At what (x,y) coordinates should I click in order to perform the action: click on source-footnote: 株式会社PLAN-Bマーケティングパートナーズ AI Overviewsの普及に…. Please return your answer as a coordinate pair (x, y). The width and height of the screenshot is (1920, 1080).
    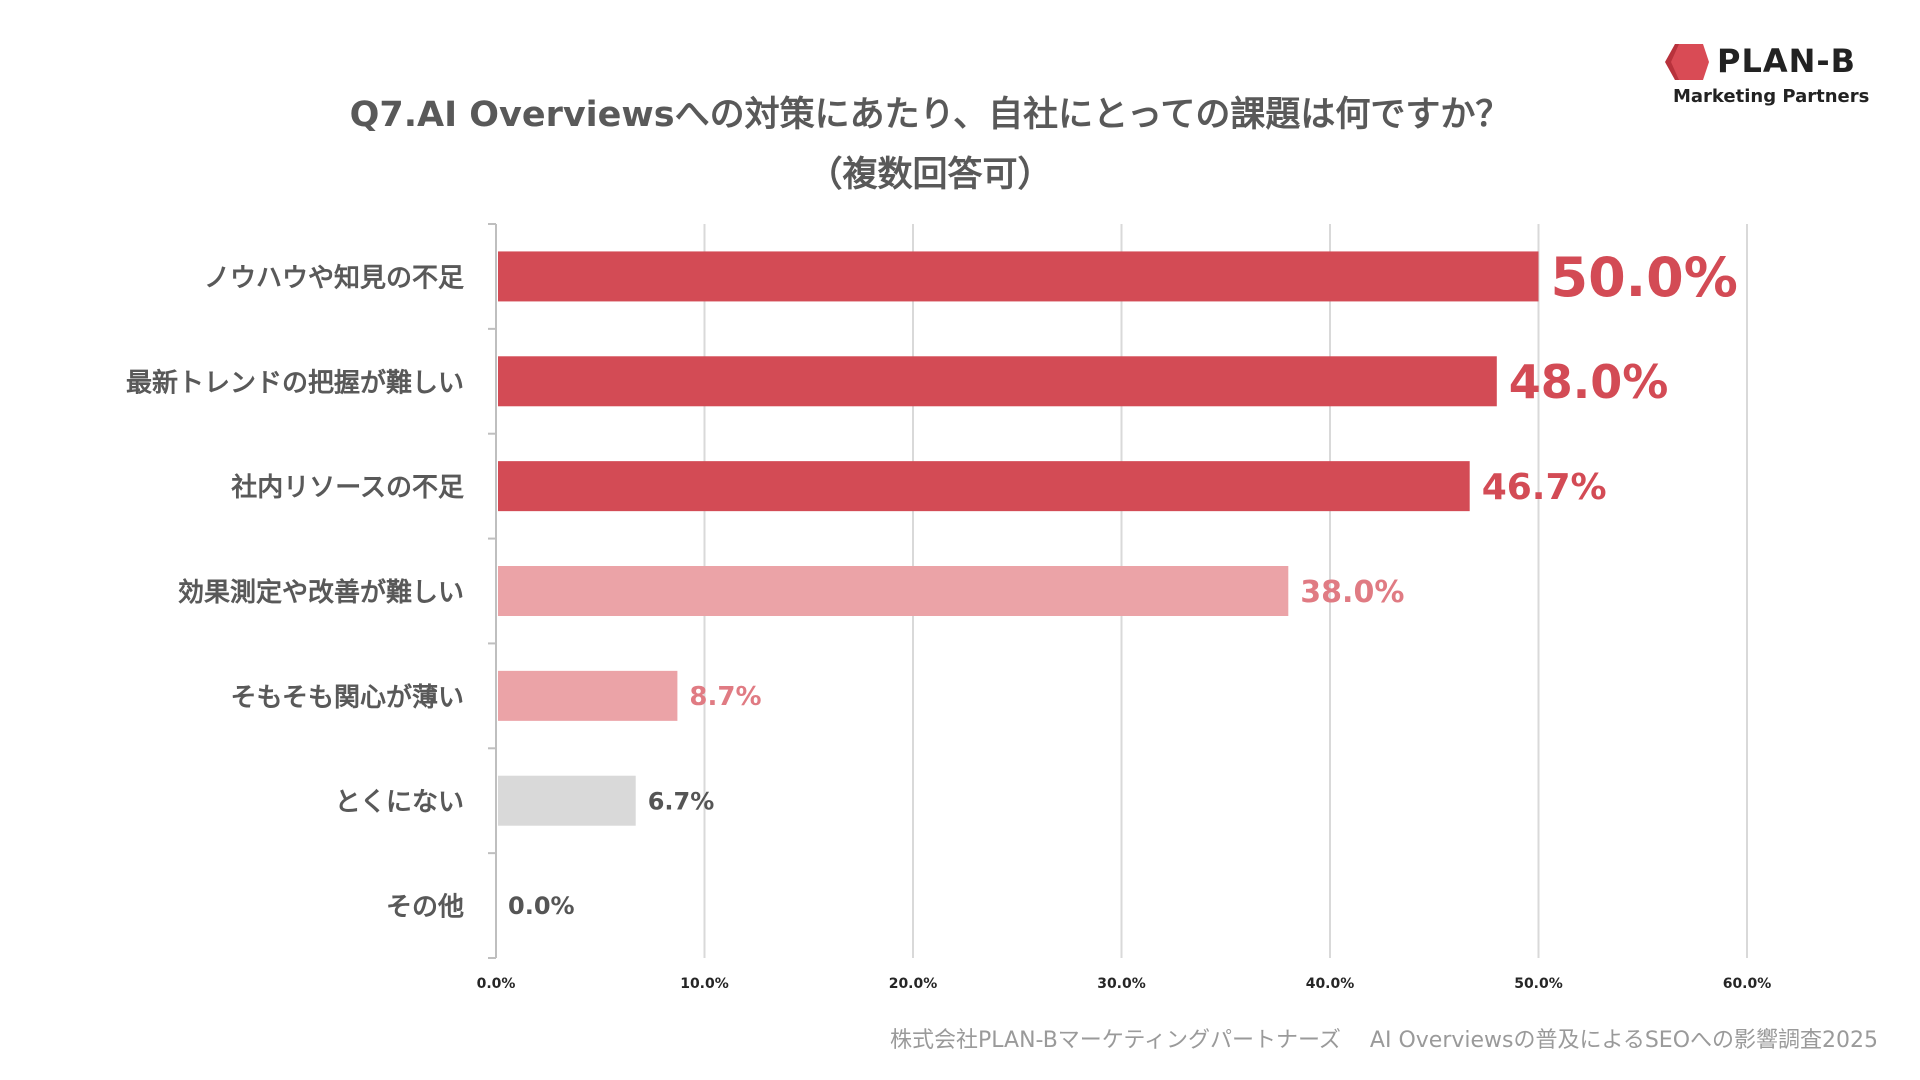
    Looking at the image, I should click on (1384, 1040).